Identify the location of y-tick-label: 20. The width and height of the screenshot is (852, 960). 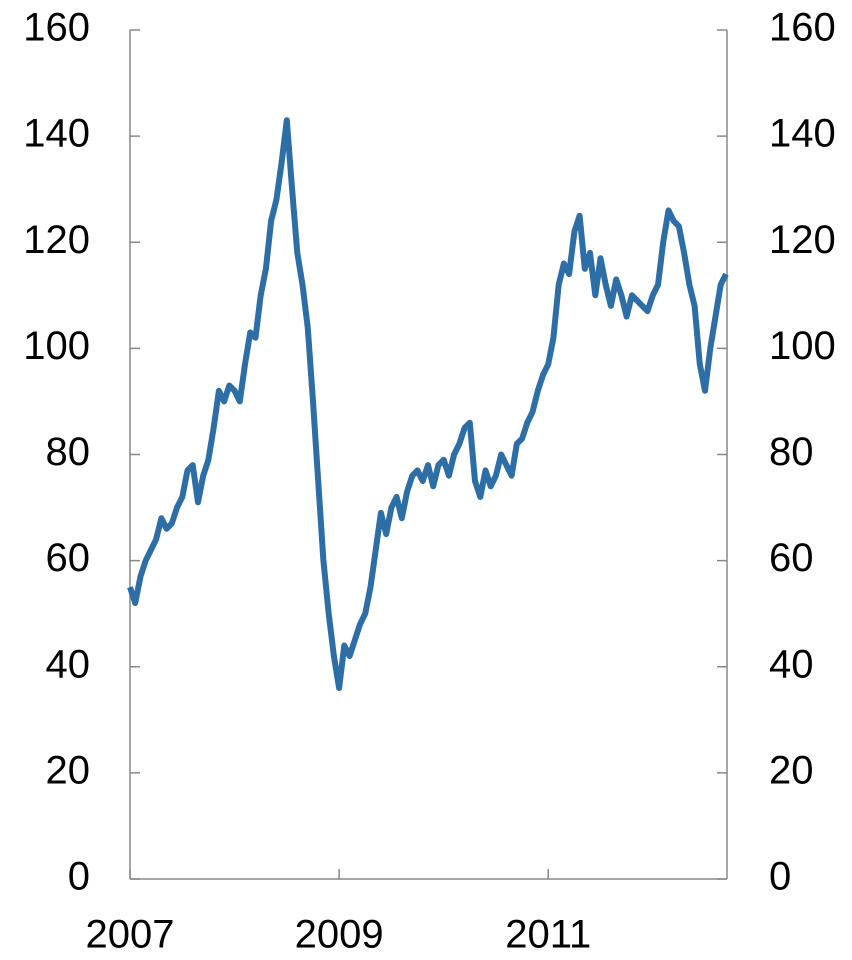
(68, 770).